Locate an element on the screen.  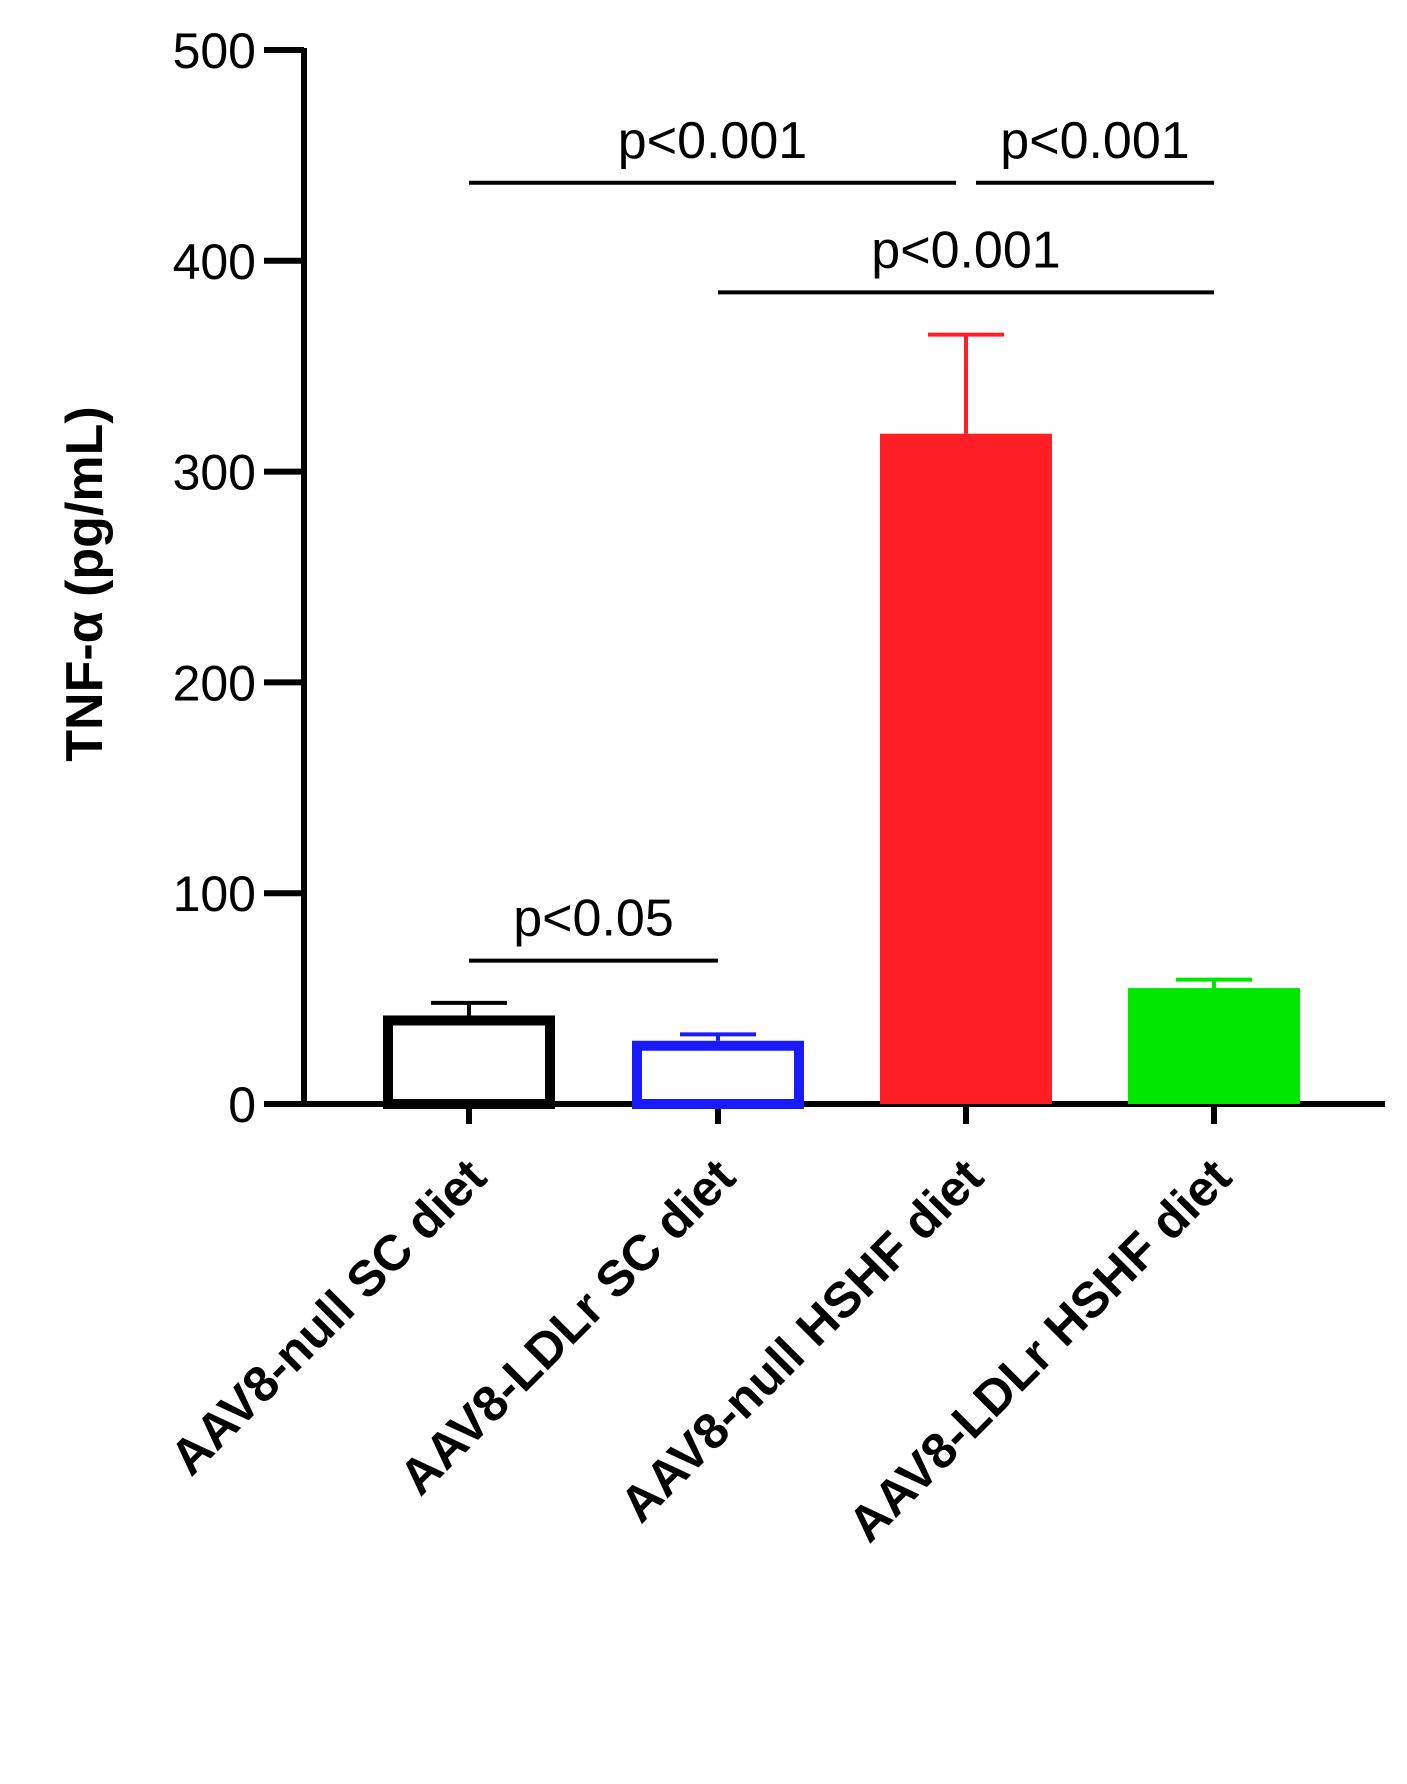
significance-label-0: p<0.001 is located at coordinates (712, 141).